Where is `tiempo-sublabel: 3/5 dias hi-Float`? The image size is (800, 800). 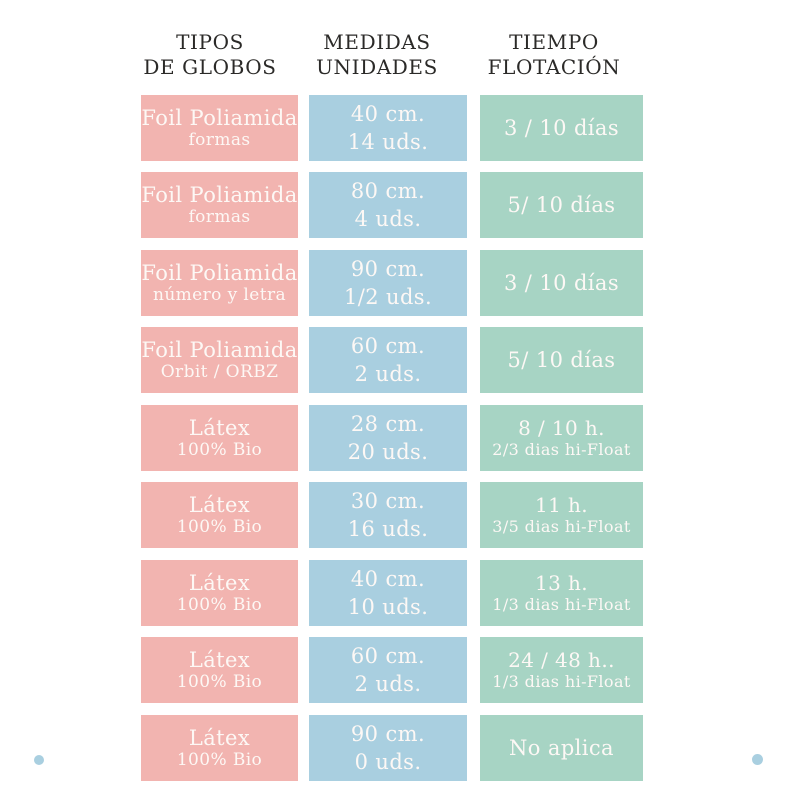 tiempo-sublabel: 3/5 dias hi-Float is located at coordinates (561, 526).